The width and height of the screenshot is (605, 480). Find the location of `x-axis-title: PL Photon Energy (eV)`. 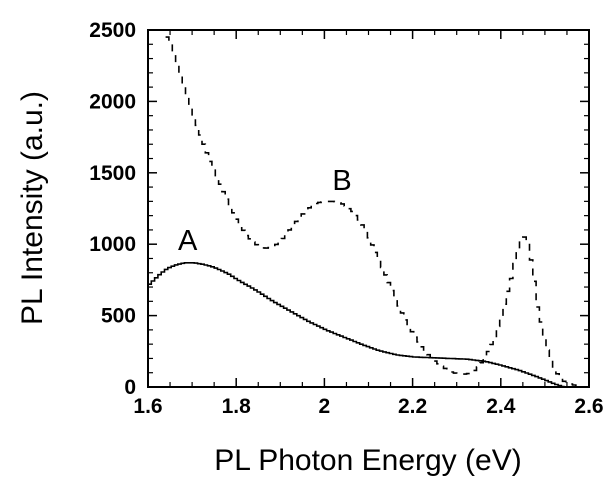

x-axis-title: PL Photon Energy (eV) is located at coordinates (367, 460).